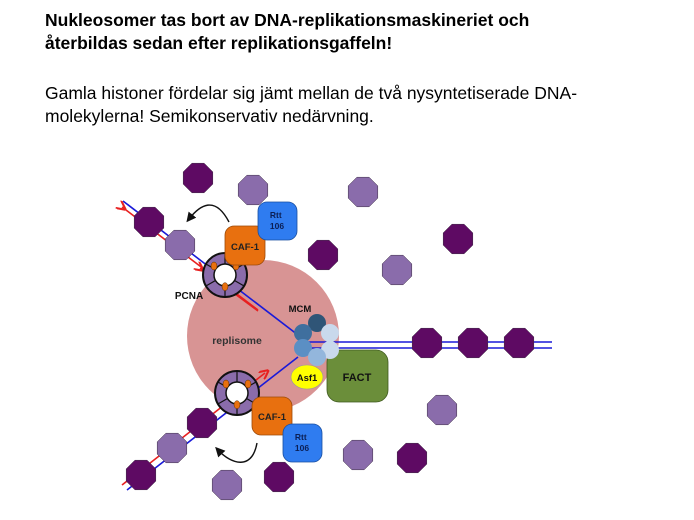 This screenshot has width=694, height=520. I want to click on rtt106-upper-box, so click(277, 221).